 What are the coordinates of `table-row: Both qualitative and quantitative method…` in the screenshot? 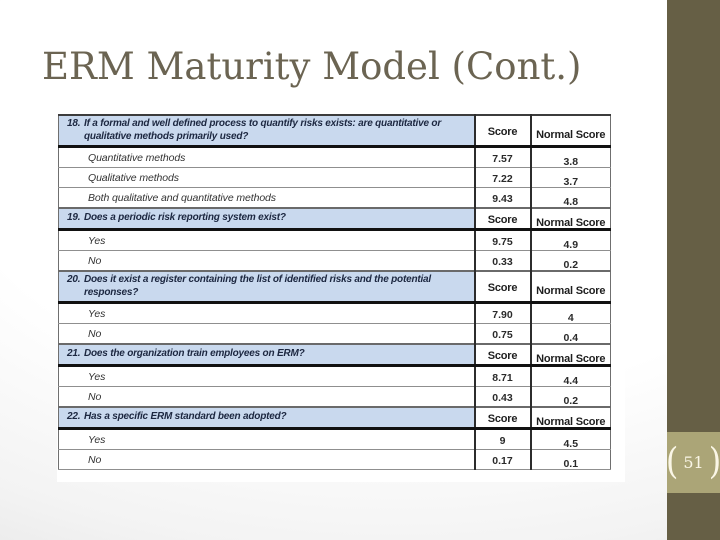 It's located at (334, 198).